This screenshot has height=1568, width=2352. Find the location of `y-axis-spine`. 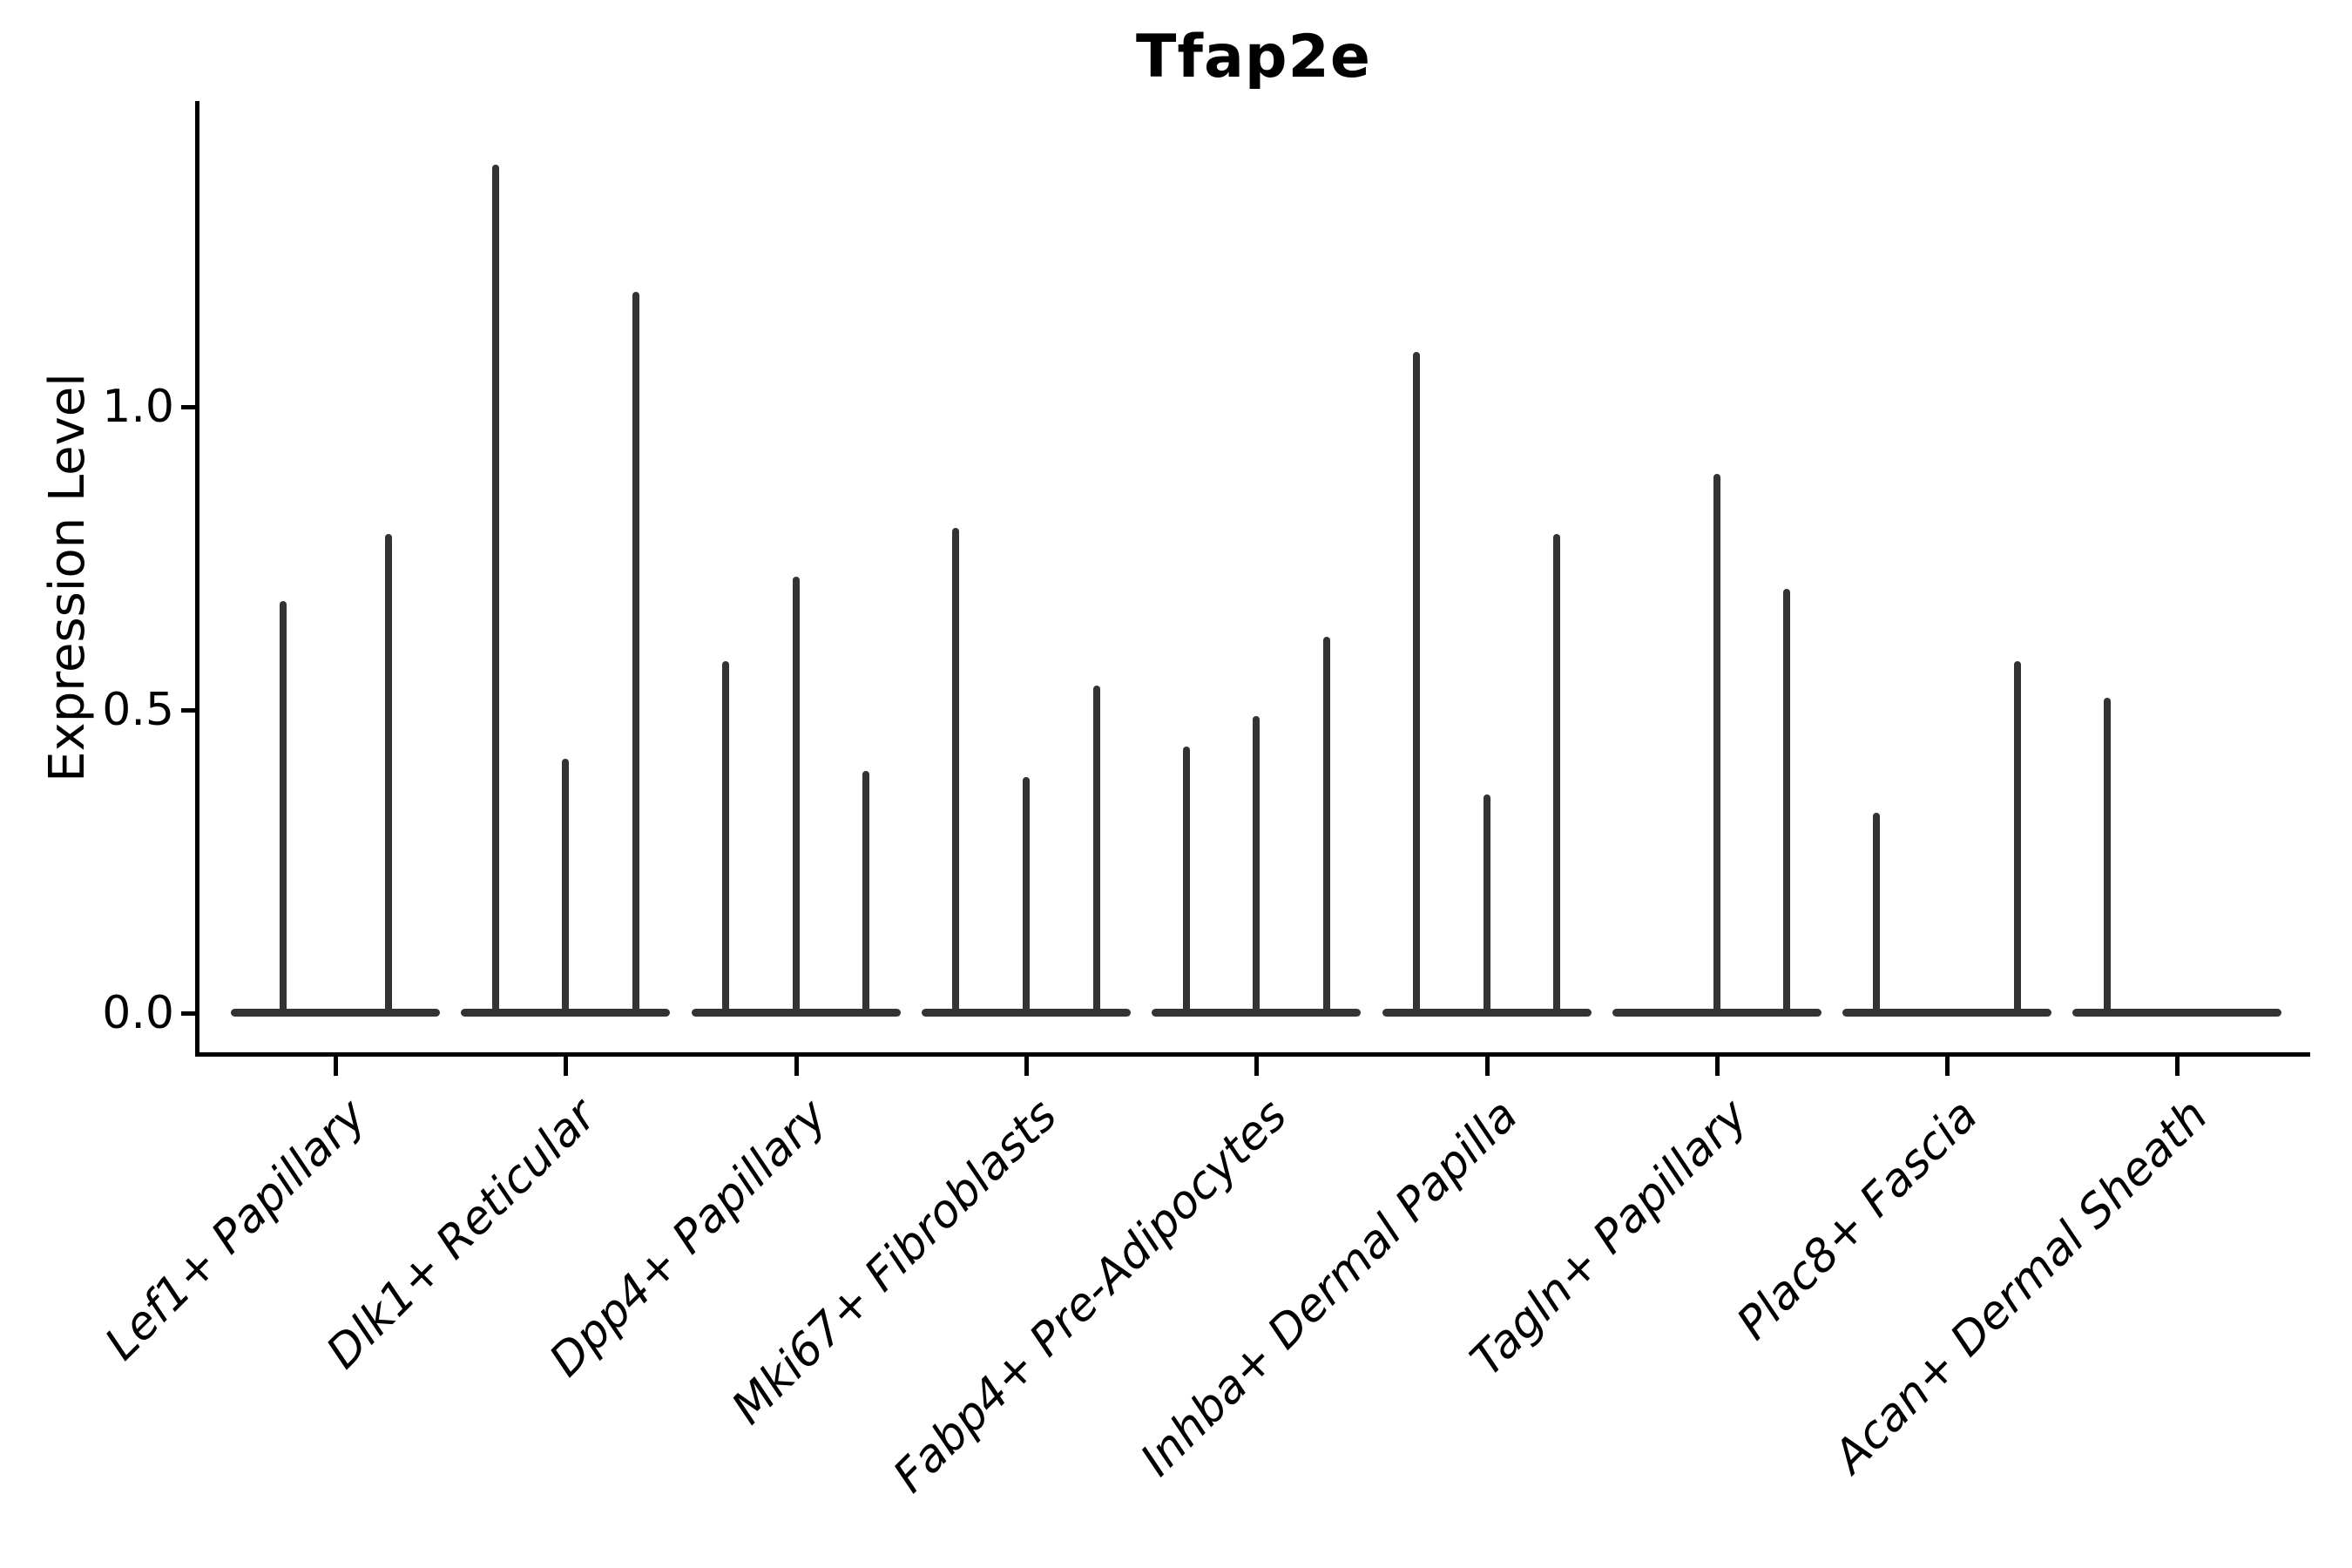

y-axis-spine is located at coordinates (197, 579).